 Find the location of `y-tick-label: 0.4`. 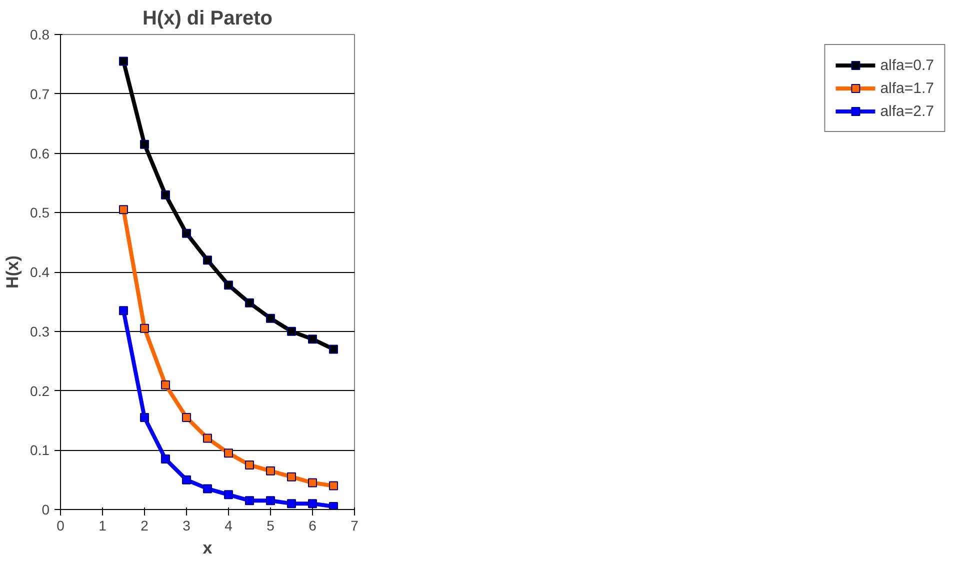

y-tick-label: 0.4 is located at coordinates (40, 272).